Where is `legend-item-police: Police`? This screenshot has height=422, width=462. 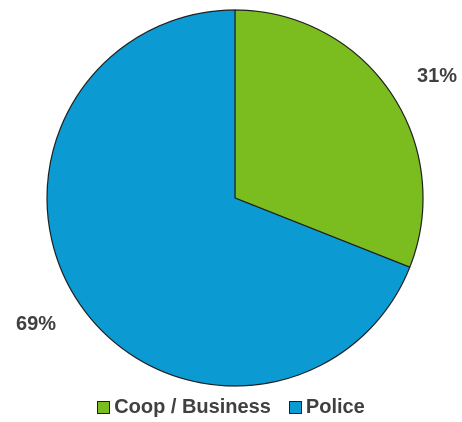 legend-item-police: Police is located at coordinates (326, 407).